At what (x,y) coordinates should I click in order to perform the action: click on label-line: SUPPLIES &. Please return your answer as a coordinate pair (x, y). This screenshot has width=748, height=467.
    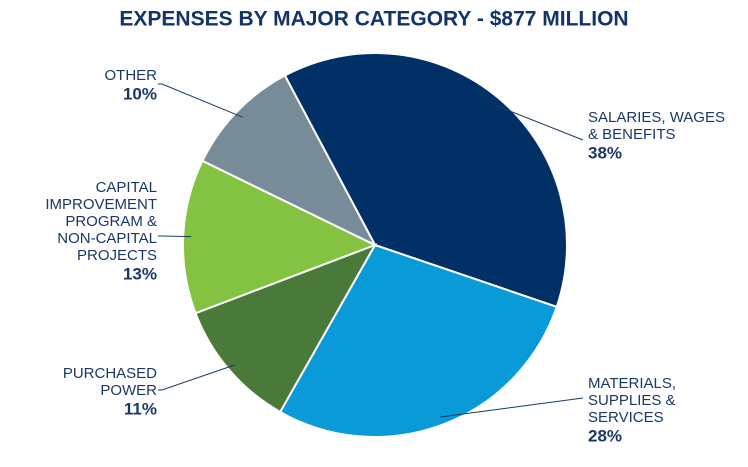
    Looking at the image, I should click on (632, 400).